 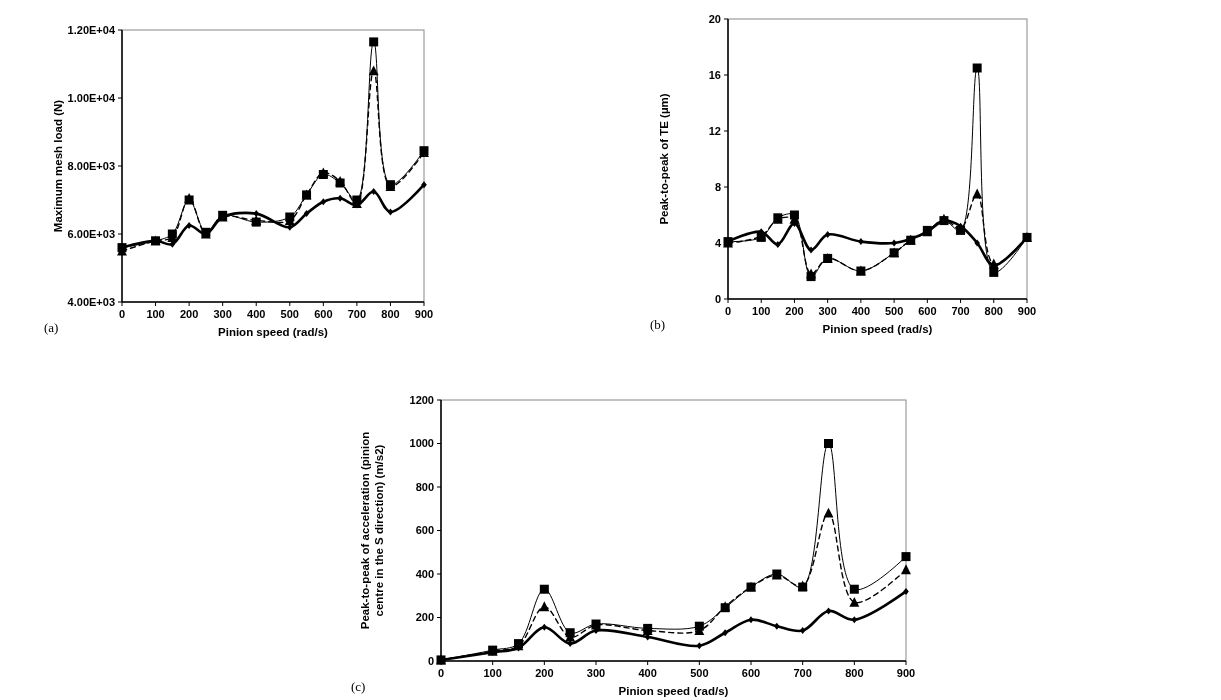 What do you see at coordinates (51, 327) in the screenshot?
I see `text: (a)` at bounding box center [51, 327].